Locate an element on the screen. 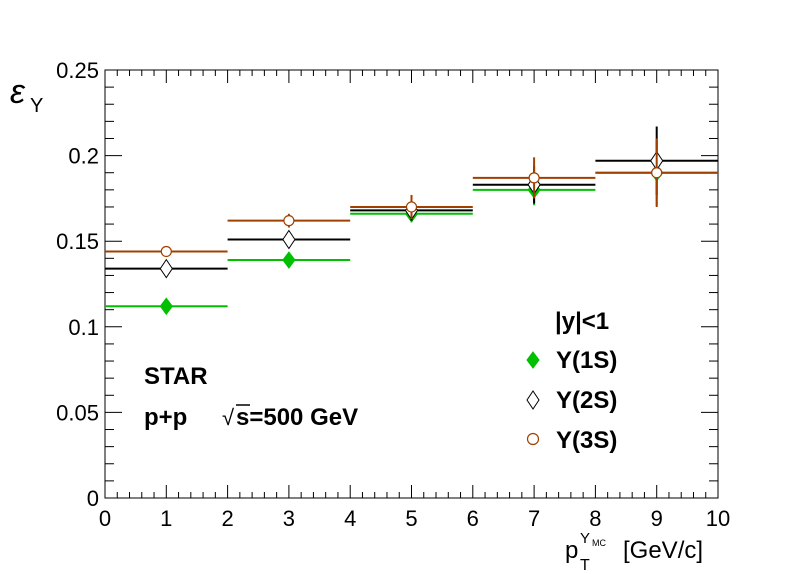 The height and width of the screenshot is (574, 798). x-tick-label: 5 is located at coordinates (411, 518).